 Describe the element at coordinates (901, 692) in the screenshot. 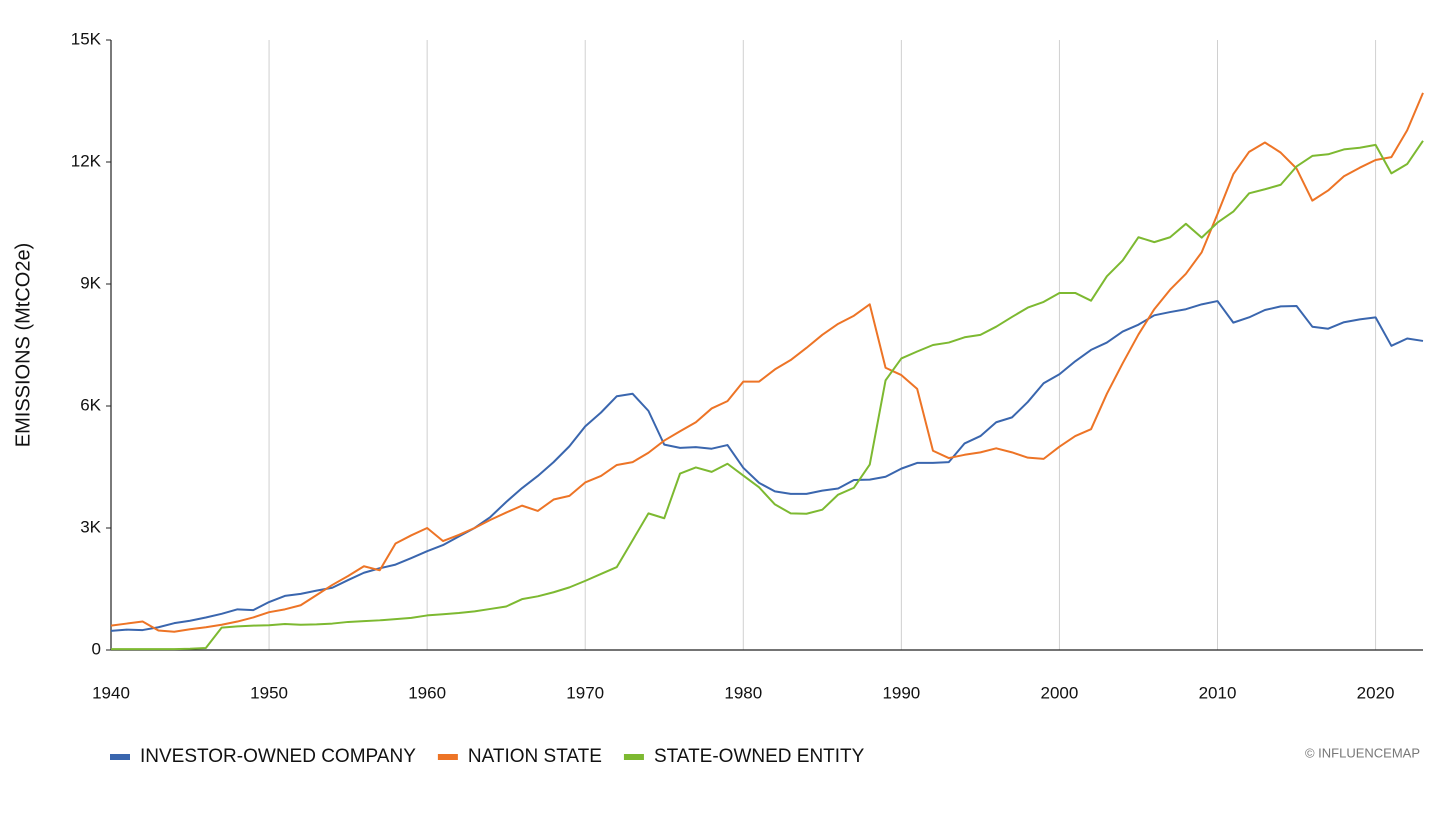

I see `x-tick-label: 1990` at that location.